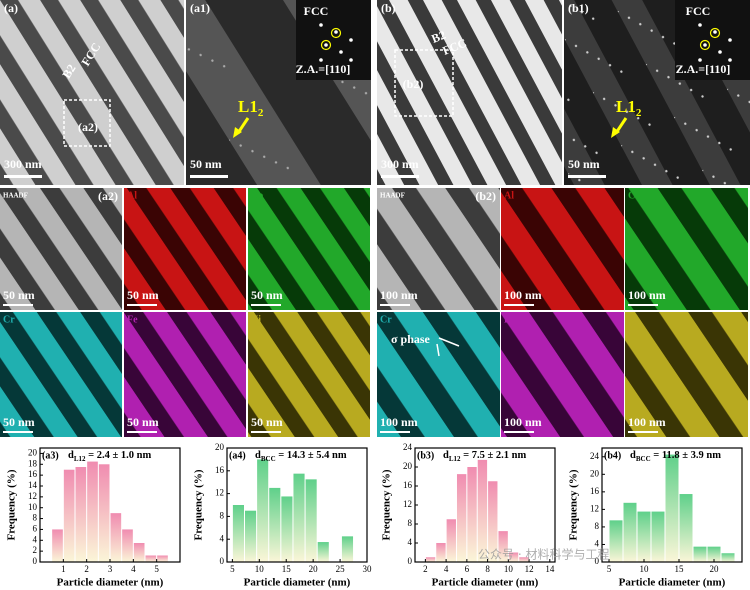  Describe the element at coordinates (88, 127) in the screenshot. I see `annotation: (a2)` at that location.